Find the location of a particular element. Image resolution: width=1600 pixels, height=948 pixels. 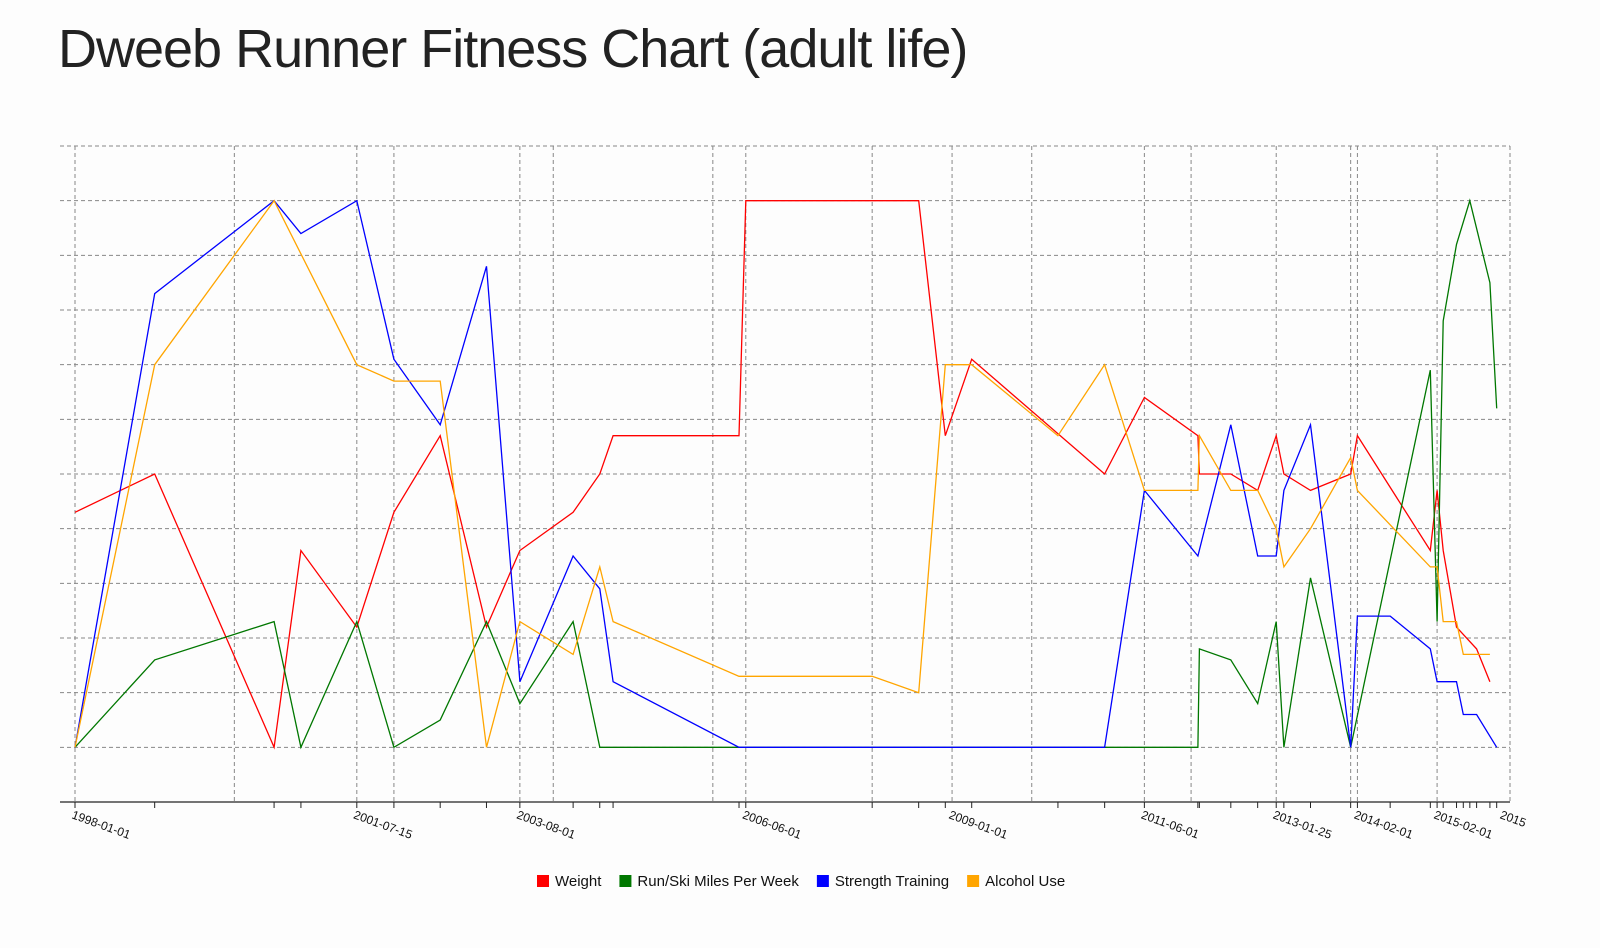

chart-title: Dweeb Runner Fitness Chart (adult life) is located at coordinates (513, 49).